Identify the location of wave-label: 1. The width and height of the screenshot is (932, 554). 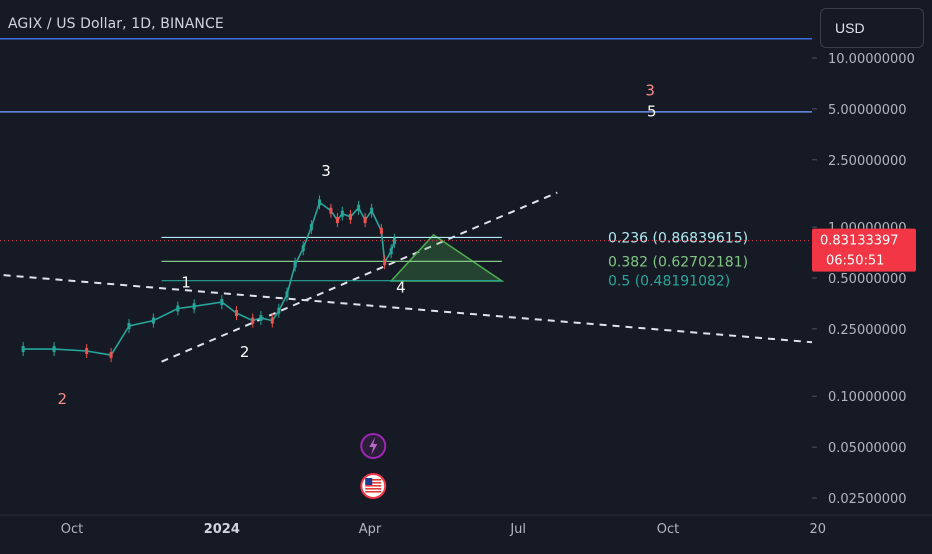
(186, 282).